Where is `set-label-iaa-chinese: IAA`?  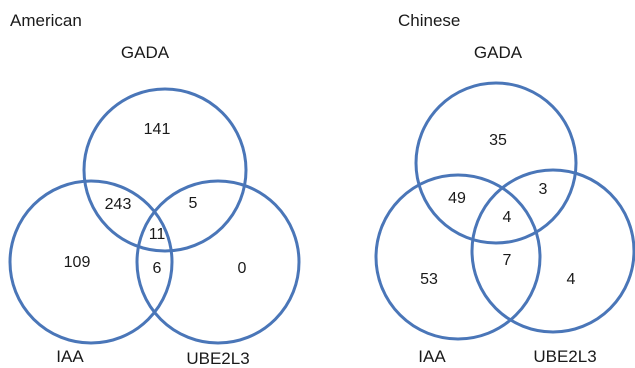
set-label-iaa-chinese: IAA is located at coordinates (432, 356).